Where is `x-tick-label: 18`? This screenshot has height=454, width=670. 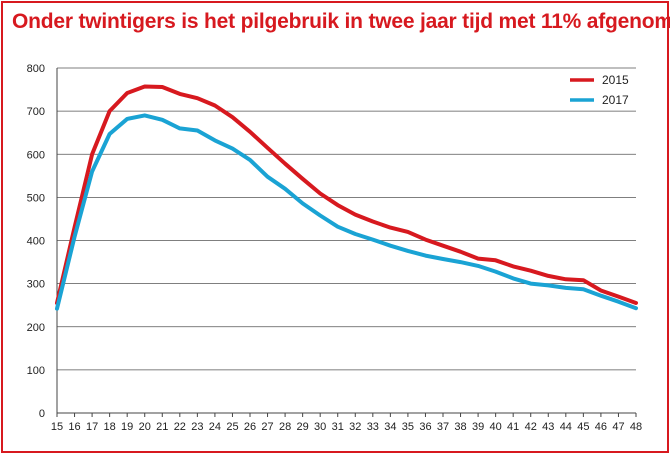
x-tick-label: 18 is located at coordinates (110, 427).